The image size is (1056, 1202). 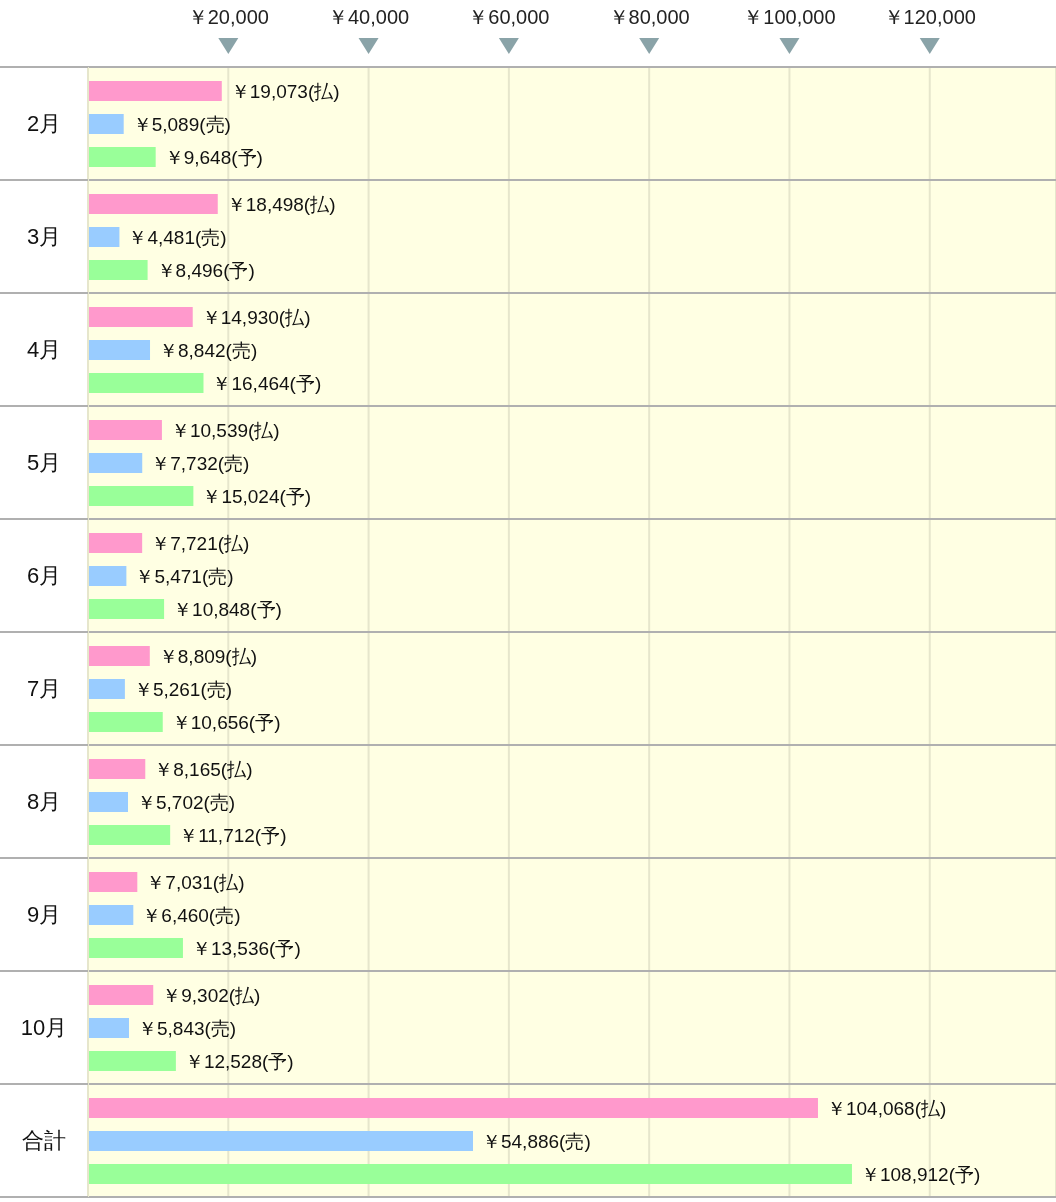 I want to click on data-label: ￥8,496(予), so click(x=205, y=270).